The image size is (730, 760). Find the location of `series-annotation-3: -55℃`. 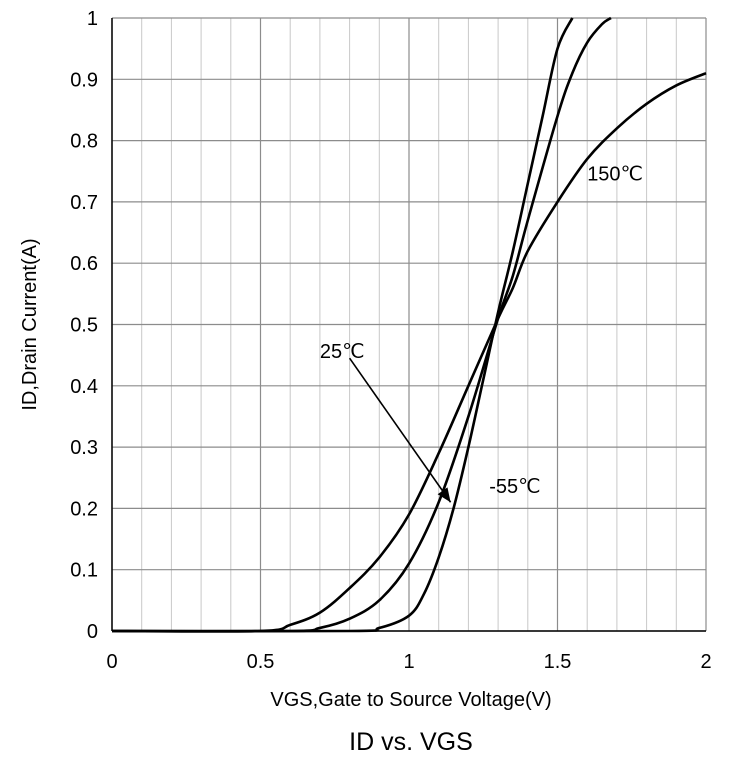

series-annotation-3: -55℃ is located at coordinates (514, 487).